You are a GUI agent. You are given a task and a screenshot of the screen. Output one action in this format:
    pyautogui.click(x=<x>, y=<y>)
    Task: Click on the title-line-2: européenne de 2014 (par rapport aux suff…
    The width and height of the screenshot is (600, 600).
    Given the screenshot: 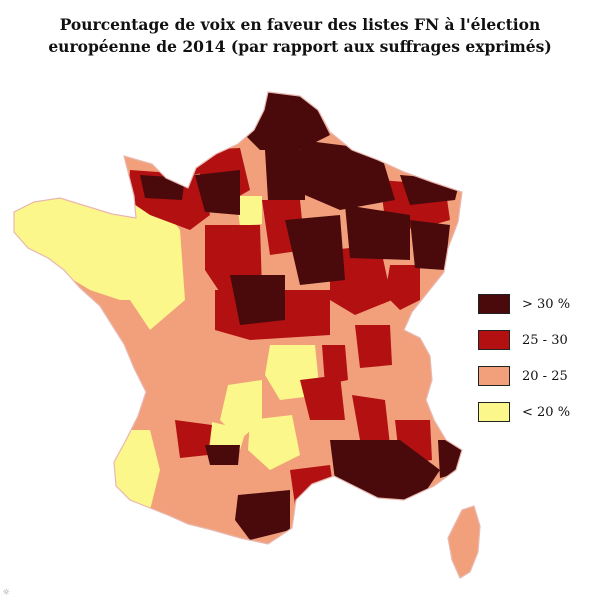 What is the action you would take?
    pyautogui.click(x=300, y=46)
    